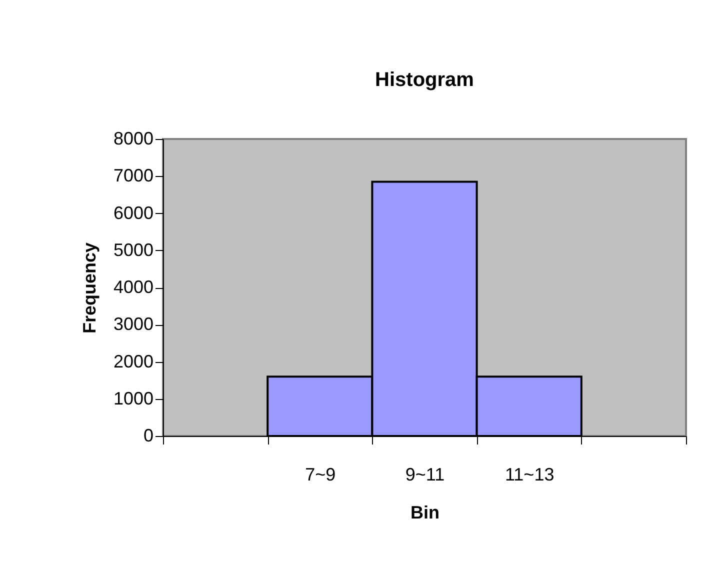 The image size is (713, 586). What do you see at coordinates (133, 324) in the screenshot?
I see `y-tick-label: 3000` at bounding box center [133, 324].